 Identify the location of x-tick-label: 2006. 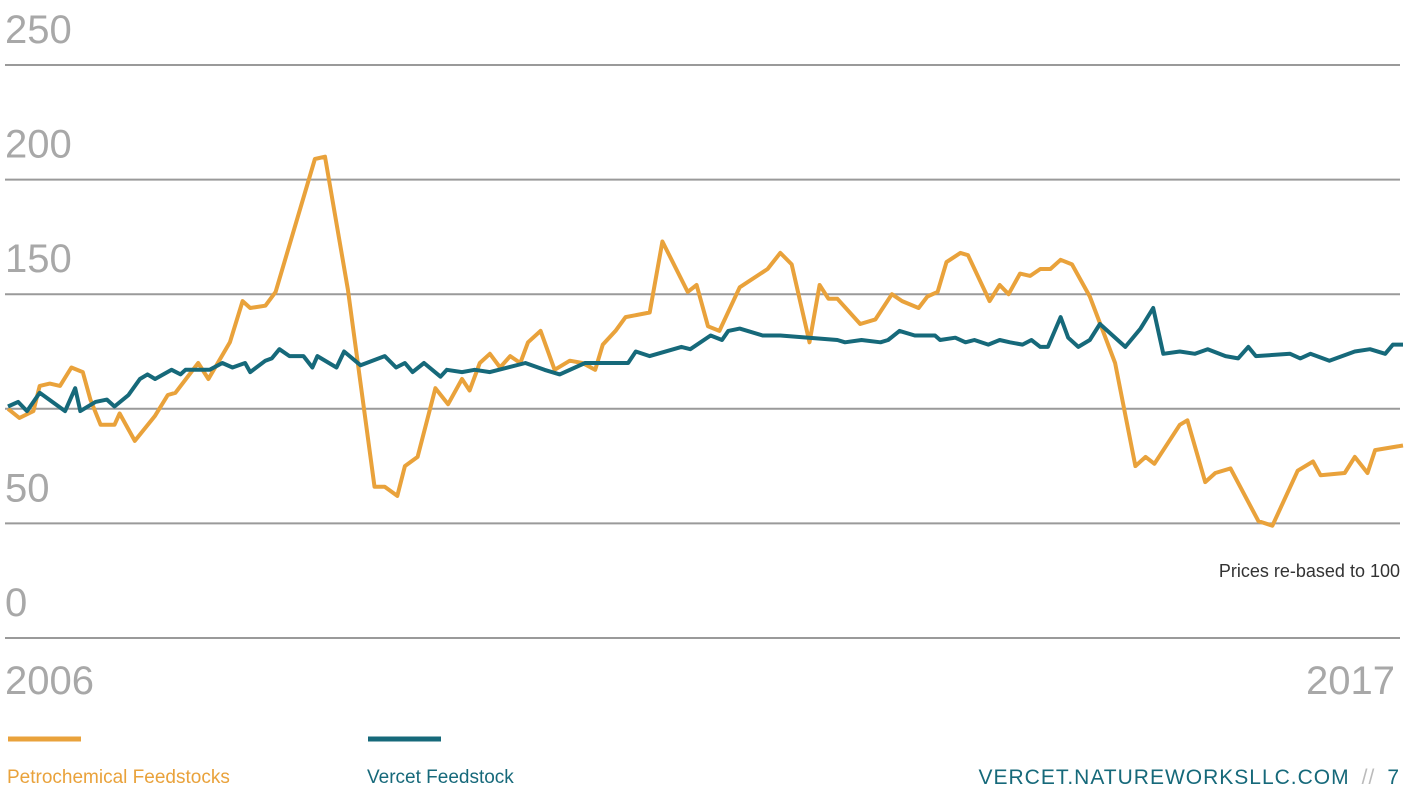
(49, 681).